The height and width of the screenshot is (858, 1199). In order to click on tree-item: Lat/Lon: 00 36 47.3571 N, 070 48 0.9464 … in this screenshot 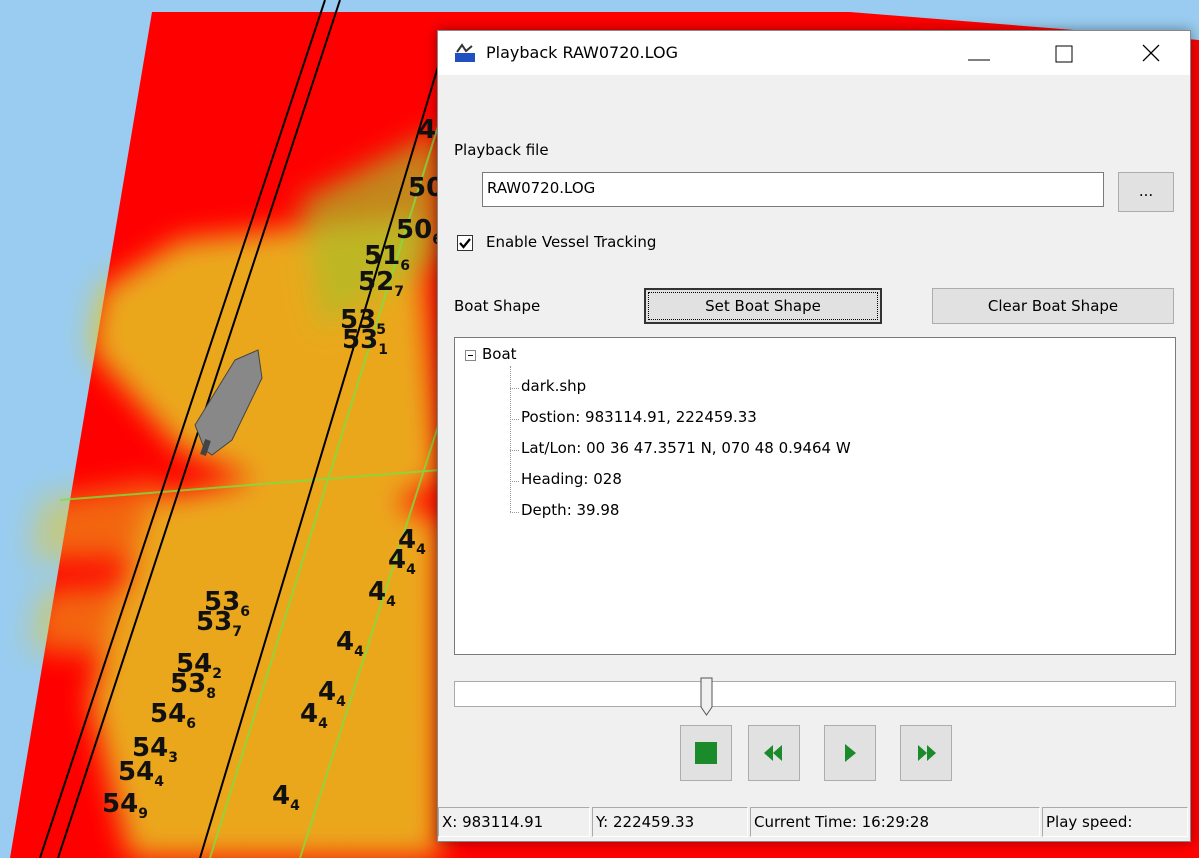, I will do `click(686, 448)`.